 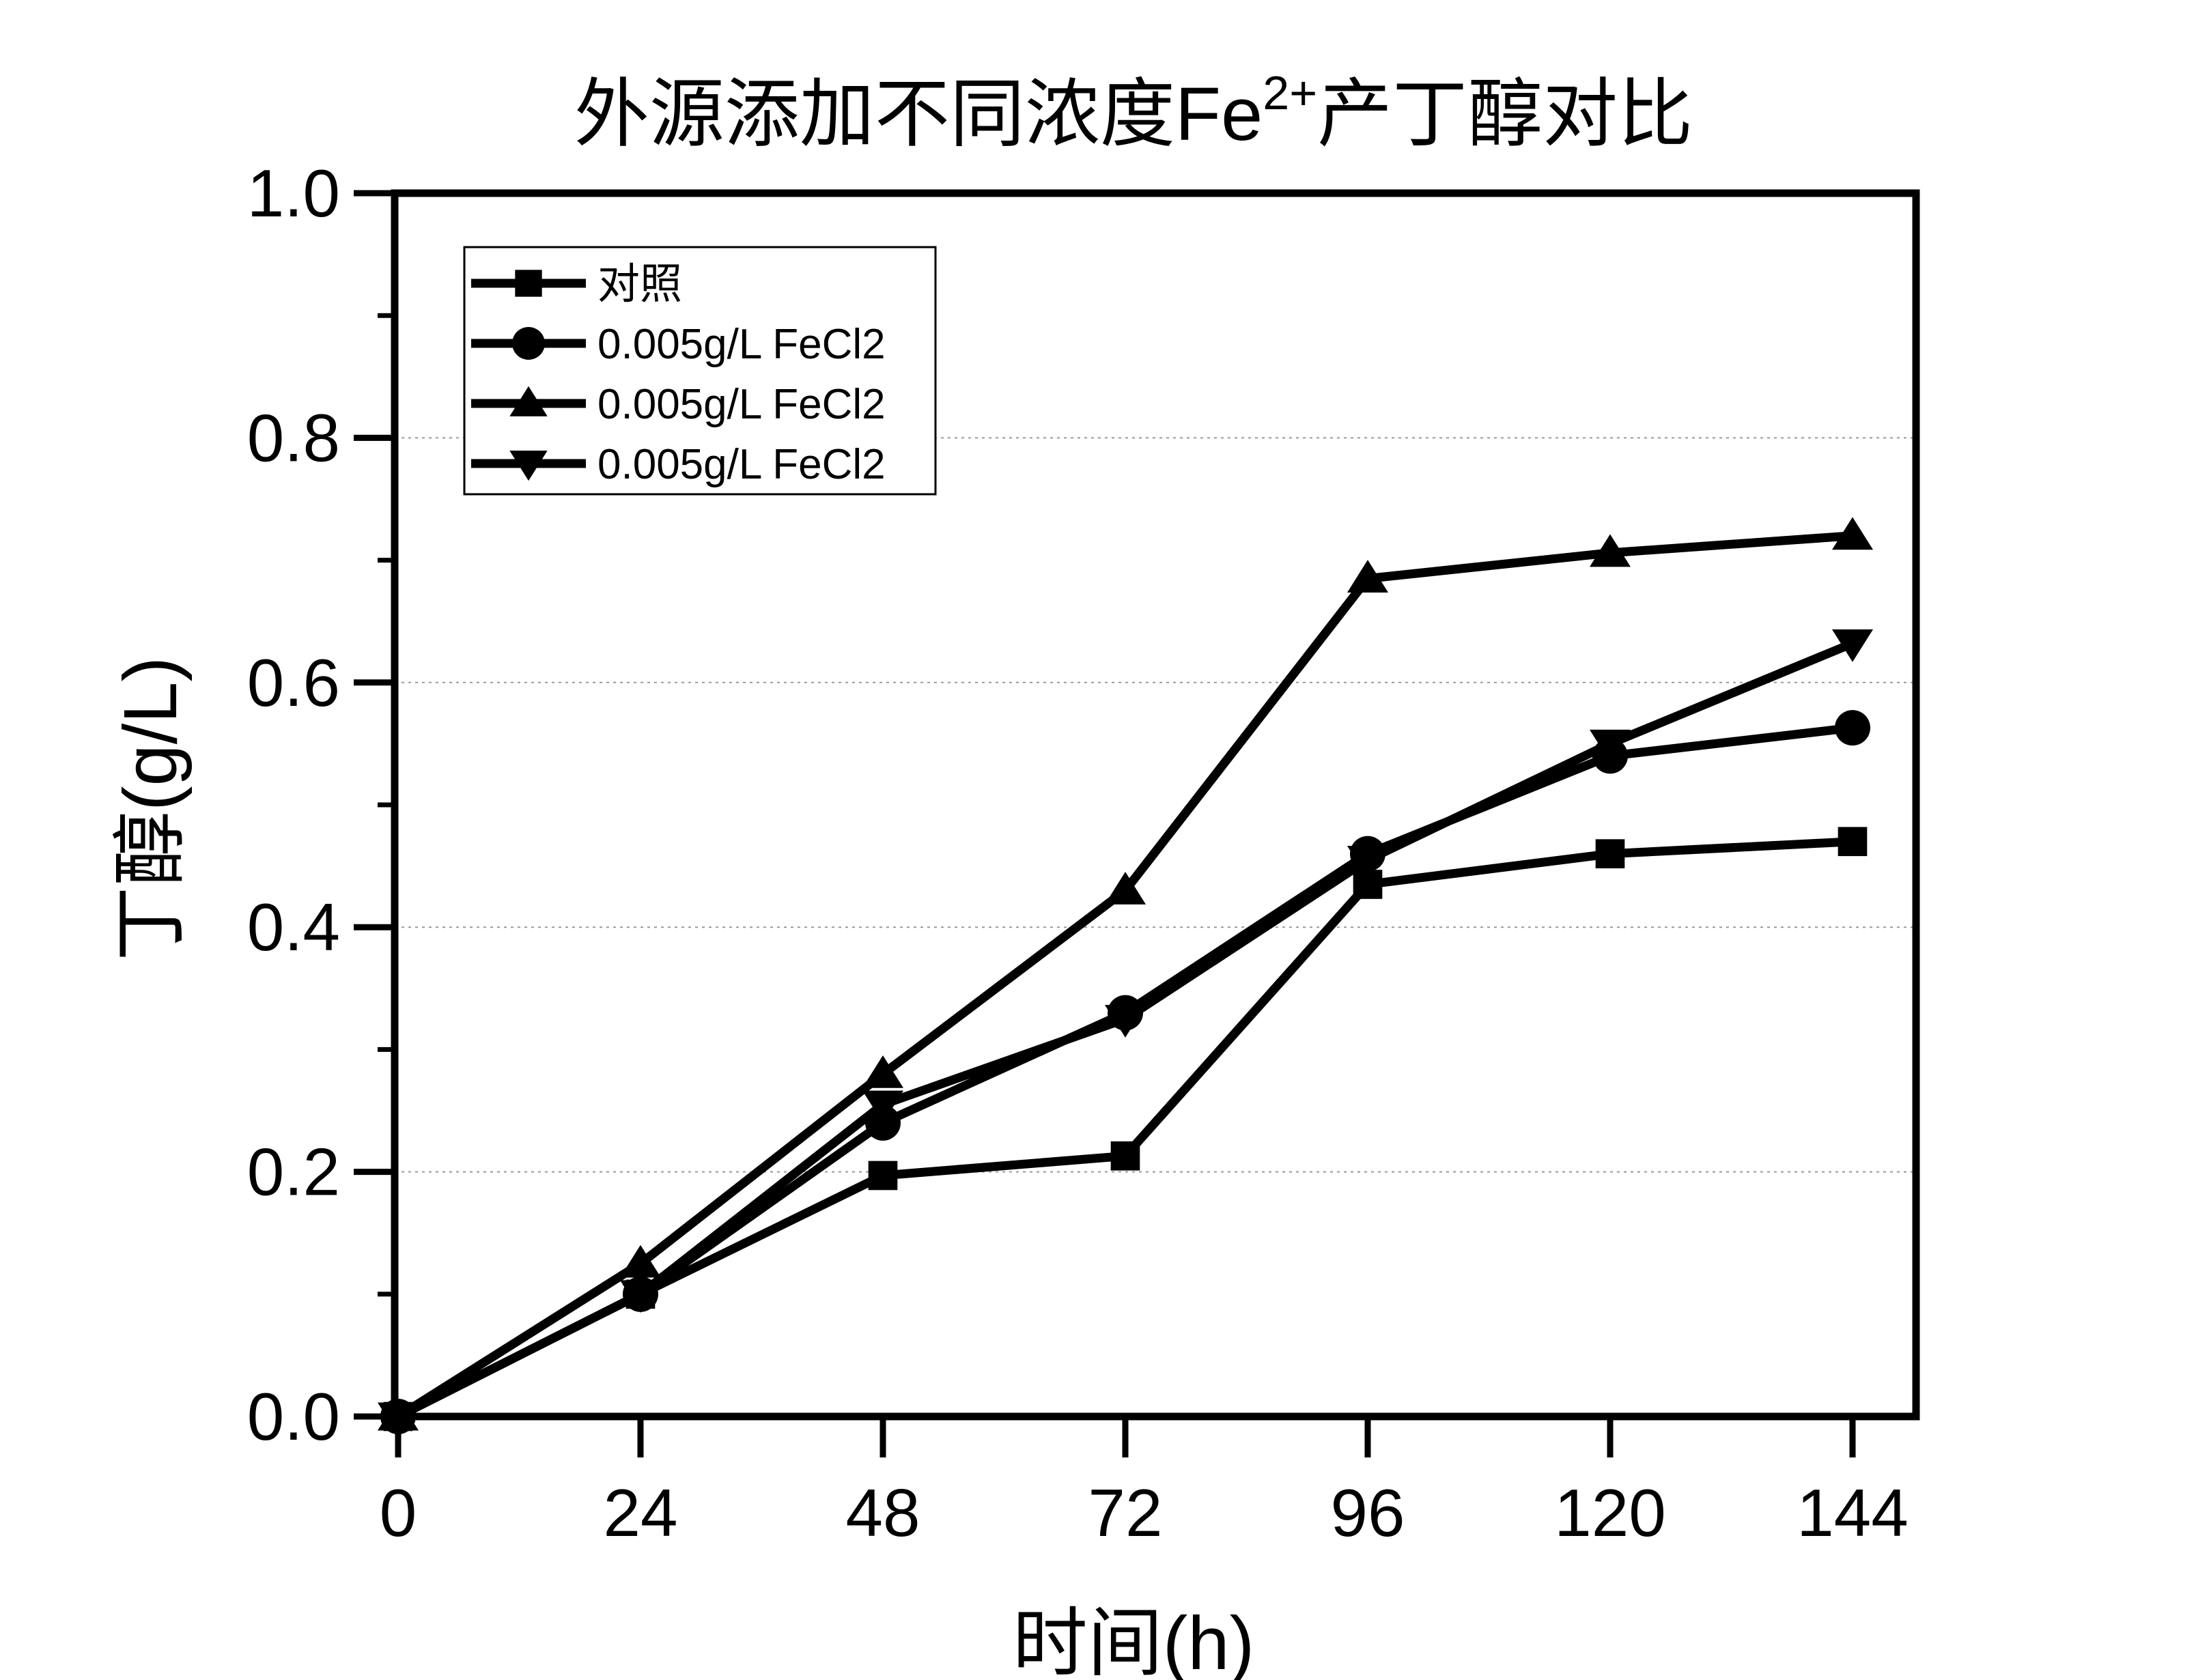 What do you see at coordinates (293, 1172) in the screenshot?
I see `y-tick-label-1: 0.2` at bounding box center [293, 1172].